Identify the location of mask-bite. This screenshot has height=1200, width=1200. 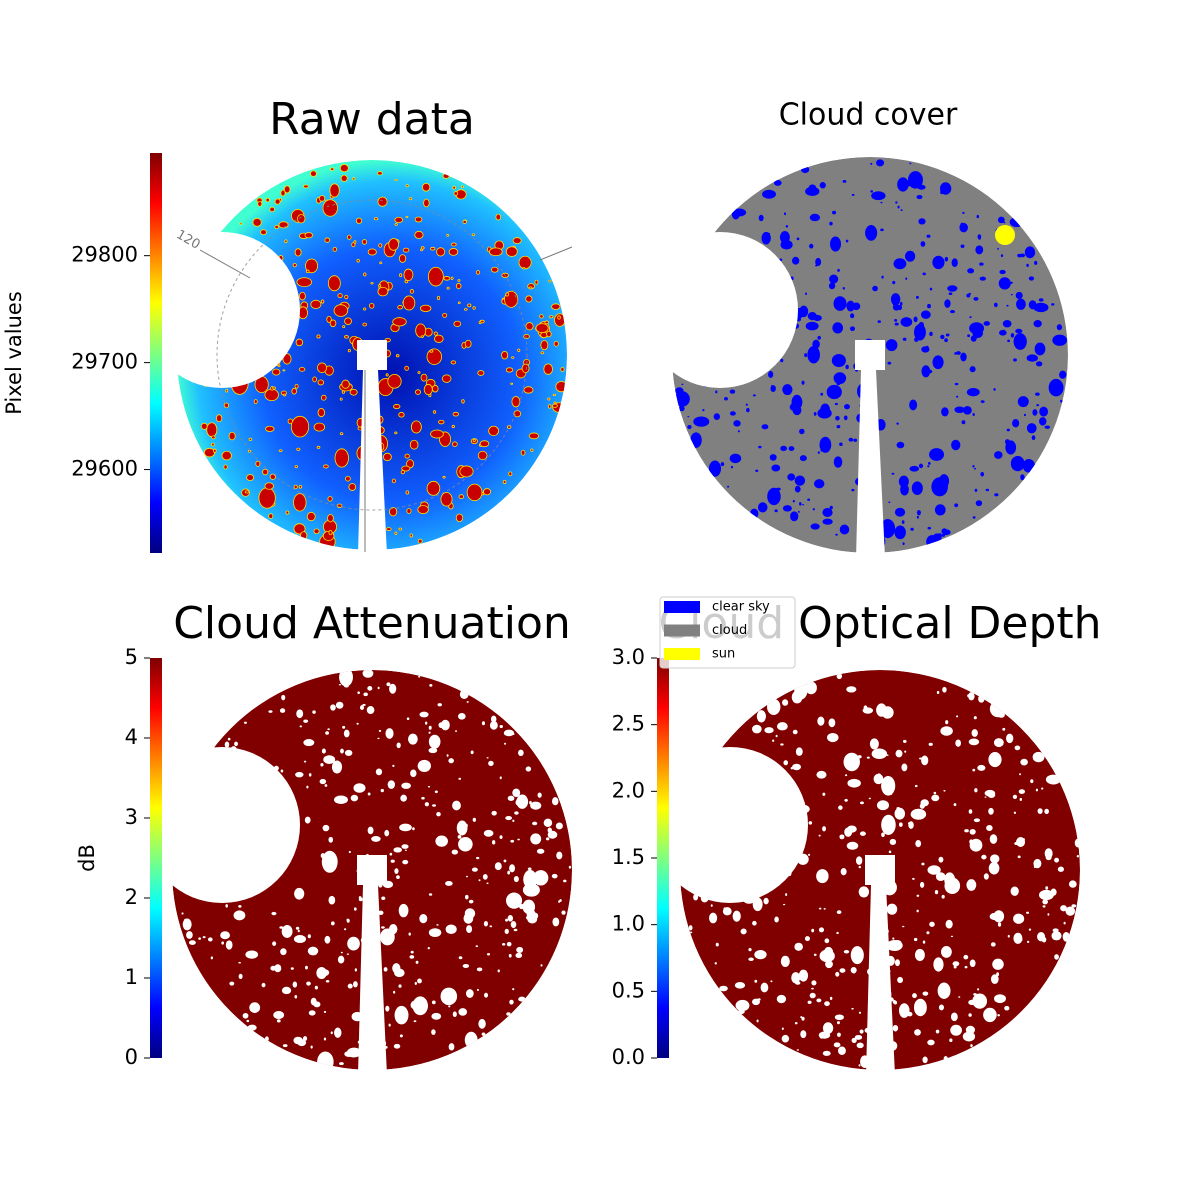
(730, 825).